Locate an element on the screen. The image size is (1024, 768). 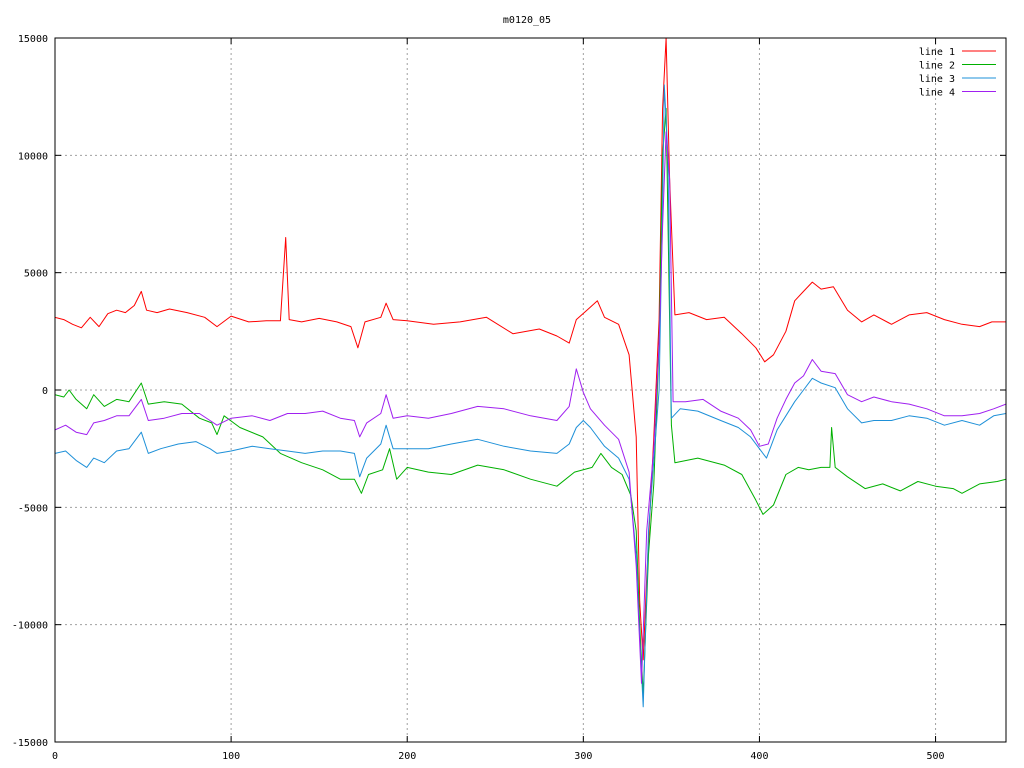
y-tick-label: 5000 is located at coordinates (36, 274).